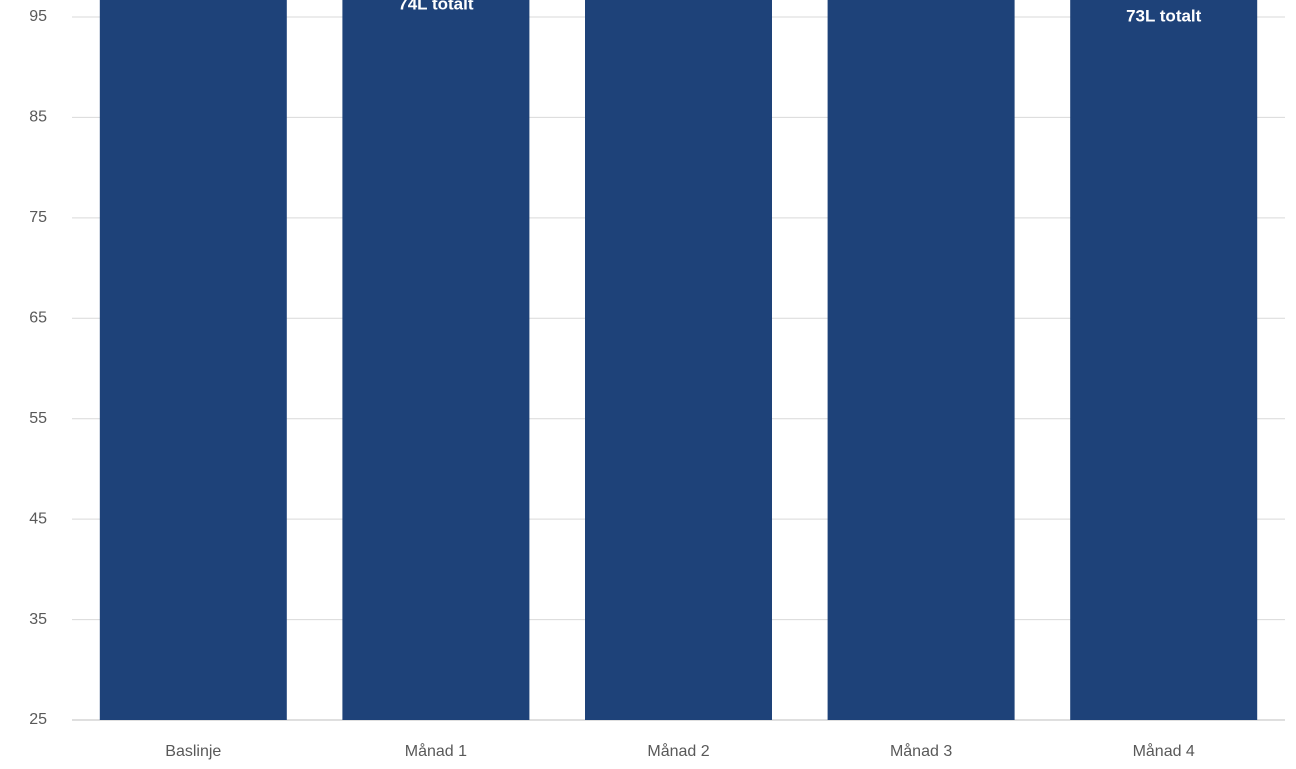 The width and height of the screenshot is (1296, 769). What do you see at coordinates (38, 318) in the screenshot?
I see `y-tick-label: 65` at bounding box center [38, 318].